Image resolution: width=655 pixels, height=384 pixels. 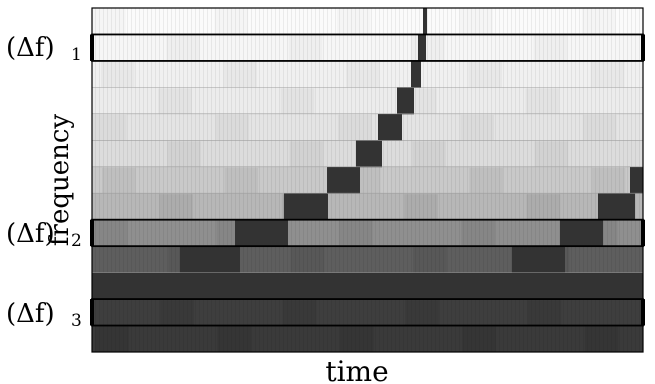 I want to click on delta-f-3-symbol: (Δf), so click(x=30, y=314).